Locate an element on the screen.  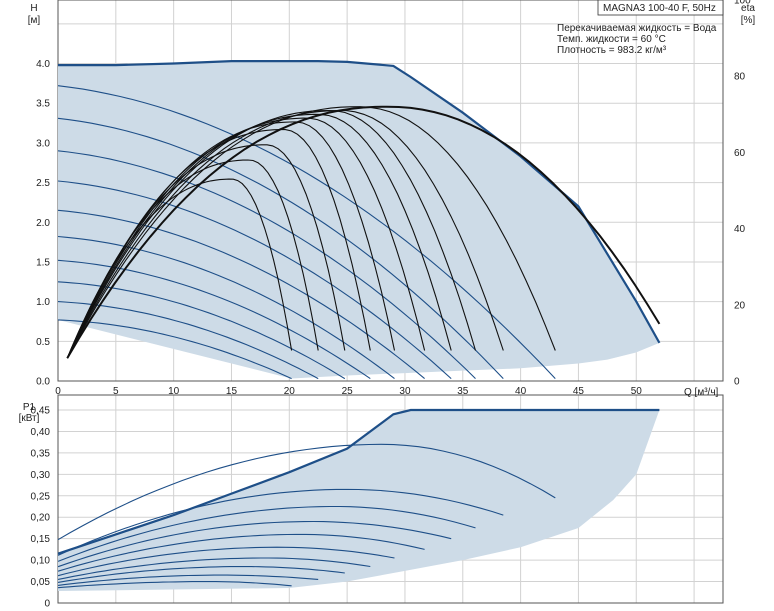
y-tick-label: 0.0 is located at coordinates (43, 382).